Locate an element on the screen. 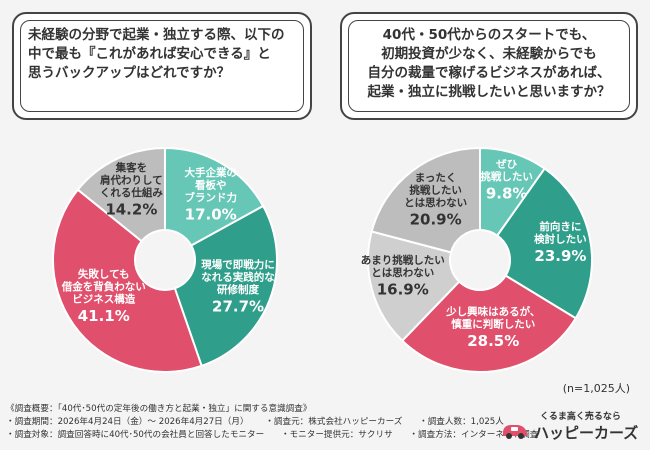  logo-tagline: くるま高く売るなら is located at coordinates (580, 417).